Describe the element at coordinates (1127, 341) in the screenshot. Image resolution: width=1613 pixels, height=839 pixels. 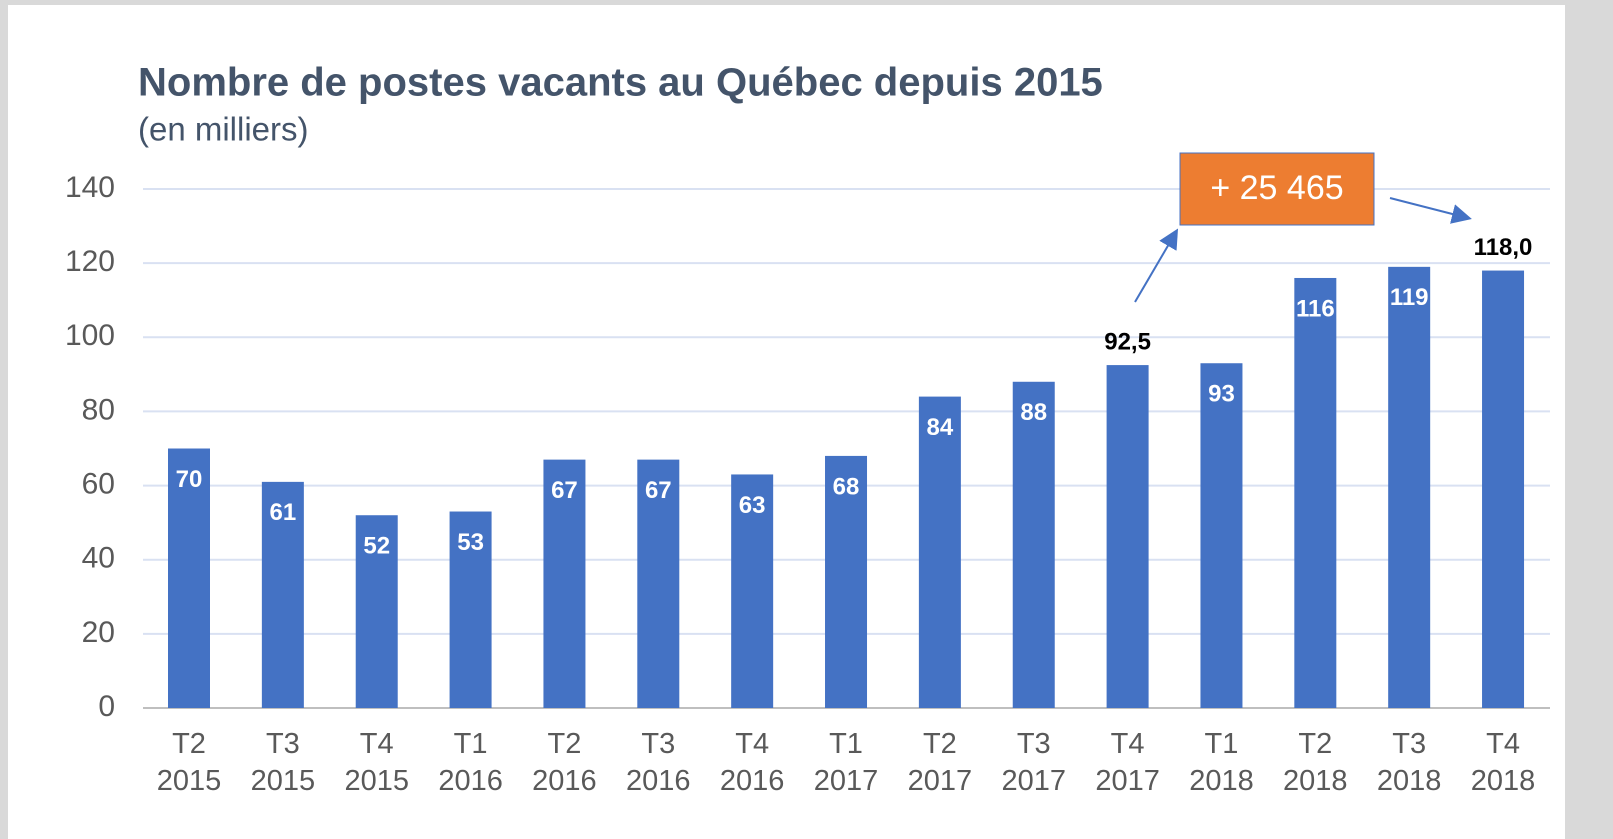
I see `data-label: 92,5` at that location.